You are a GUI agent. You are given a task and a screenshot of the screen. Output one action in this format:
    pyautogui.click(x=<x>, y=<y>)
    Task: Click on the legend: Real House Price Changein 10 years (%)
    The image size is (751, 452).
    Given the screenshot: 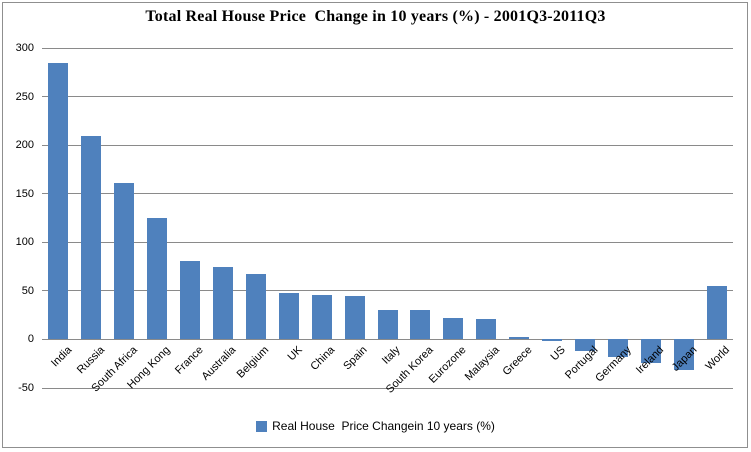 What is the action you would take?
    pyautogui.click(x=375, y=426)
    